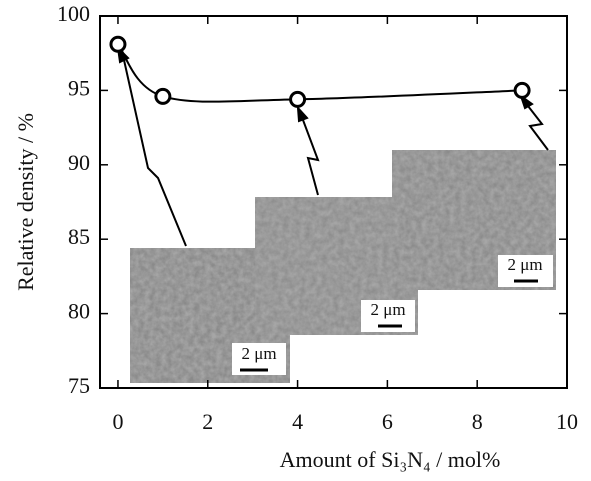  I want to click on x-tick-label: 0, so click(117, 421).